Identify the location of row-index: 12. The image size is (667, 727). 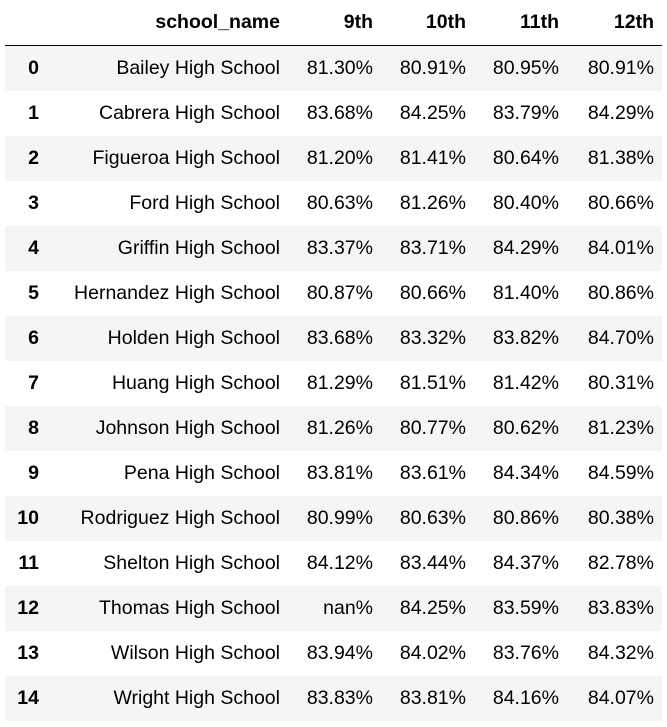
(28, 607).